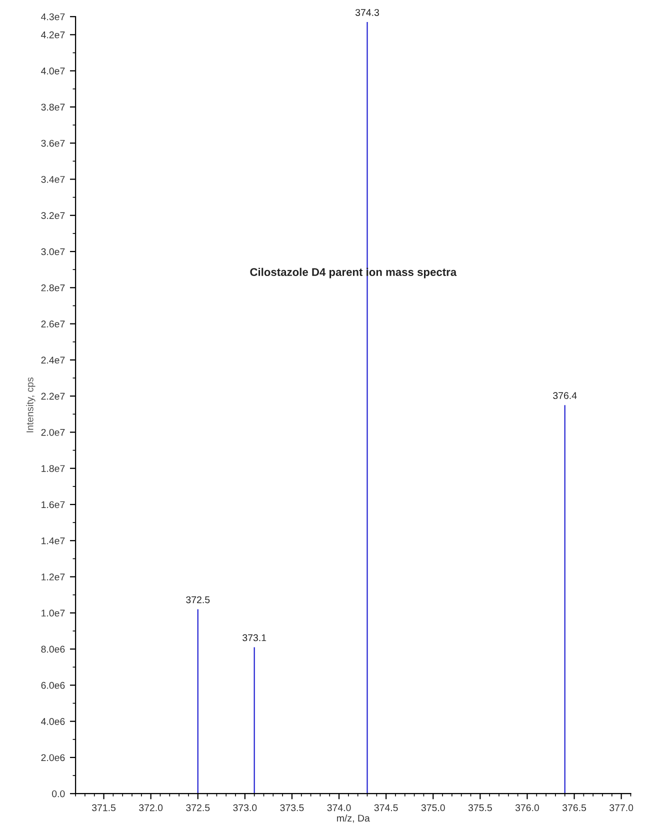 The height and width of the screenshot is (831, 657). Describe the element at coordinates (53, 685) in the screenshot. I see `y-tick-label: 6.0e6` at that location.